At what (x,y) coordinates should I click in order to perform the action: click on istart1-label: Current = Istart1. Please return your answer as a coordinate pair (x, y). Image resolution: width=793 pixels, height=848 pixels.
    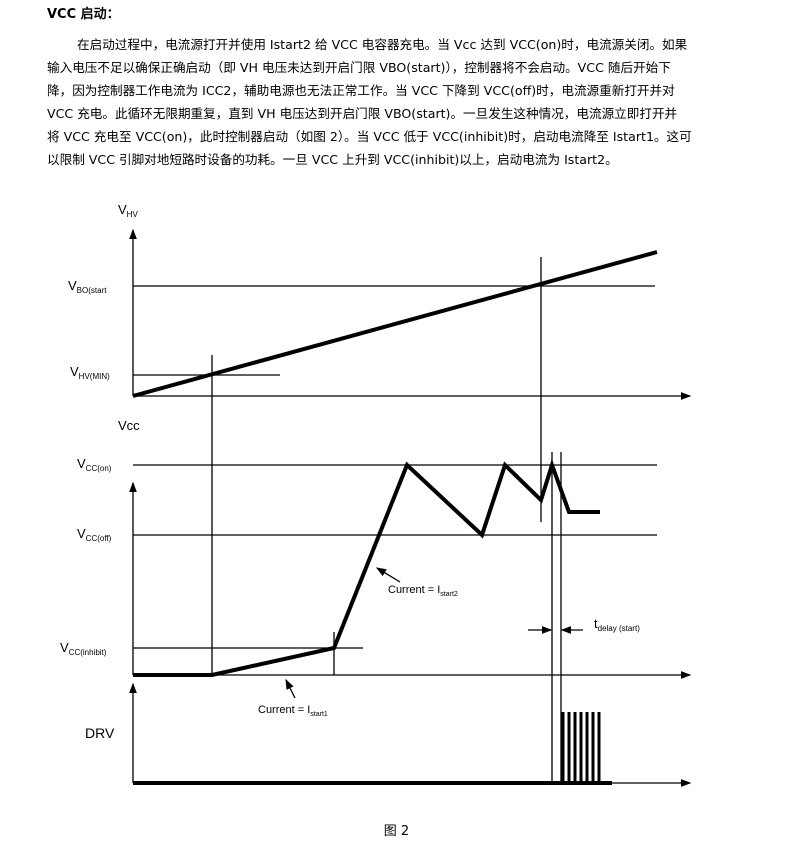
    Looking at the image, I should click on (293, 711).